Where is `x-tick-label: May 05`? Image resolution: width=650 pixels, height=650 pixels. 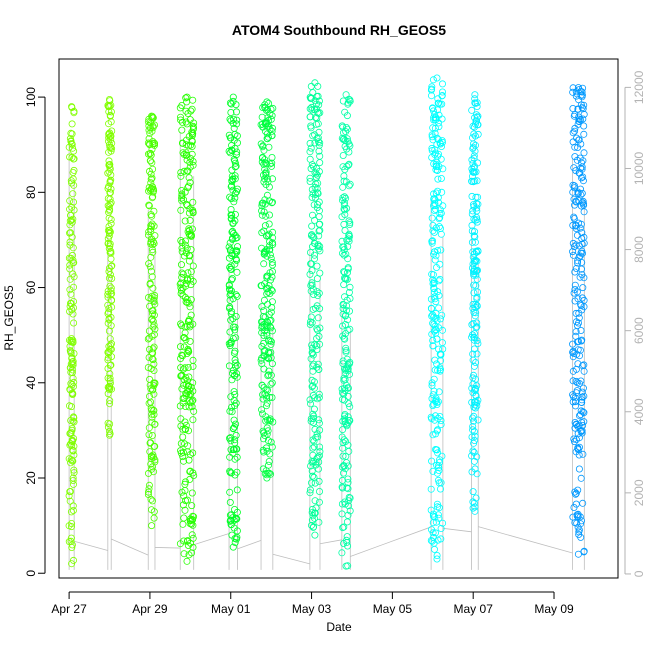
x-tick-label: May 05 is located at coordinates (393, 609).